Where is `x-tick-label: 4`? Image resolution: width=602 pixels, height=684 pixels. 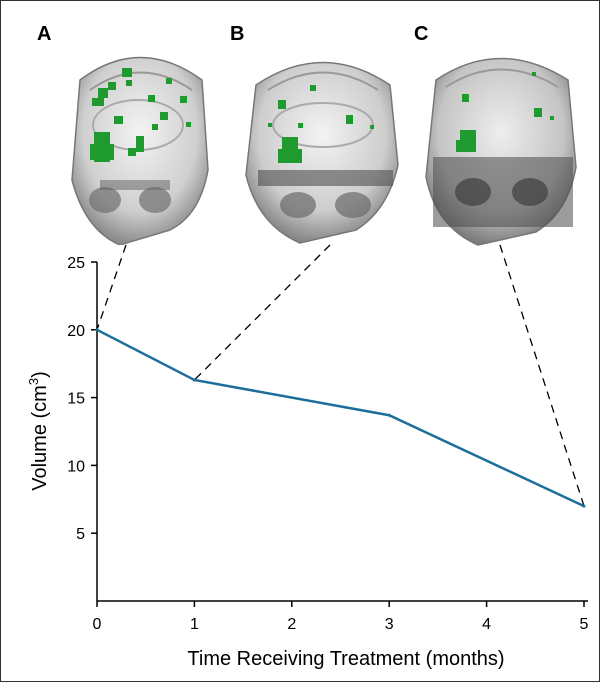 x-tick-label: 4 is located at coordinates (486, 624).